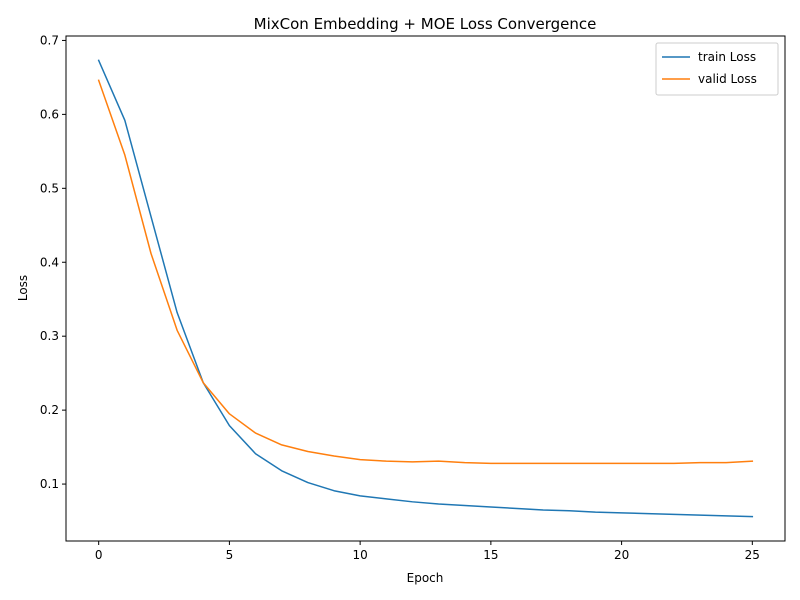 This screenshot has width=800, height=600. What do you see at coordinates (23, 288) in the screenshot?
I see `y-axis-label: Loss` at bounding box center [23, 288].